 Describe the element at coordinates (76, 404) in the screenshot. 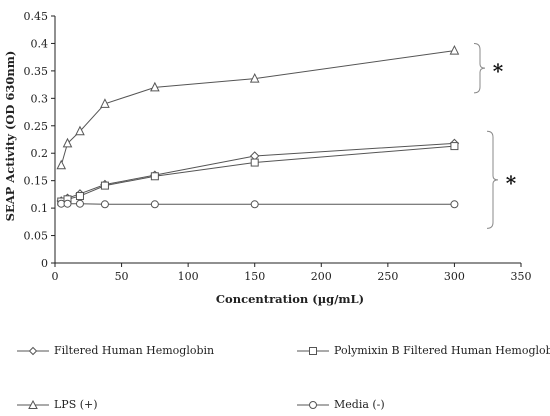

I see `legend-label: LPS (+)` at that location.